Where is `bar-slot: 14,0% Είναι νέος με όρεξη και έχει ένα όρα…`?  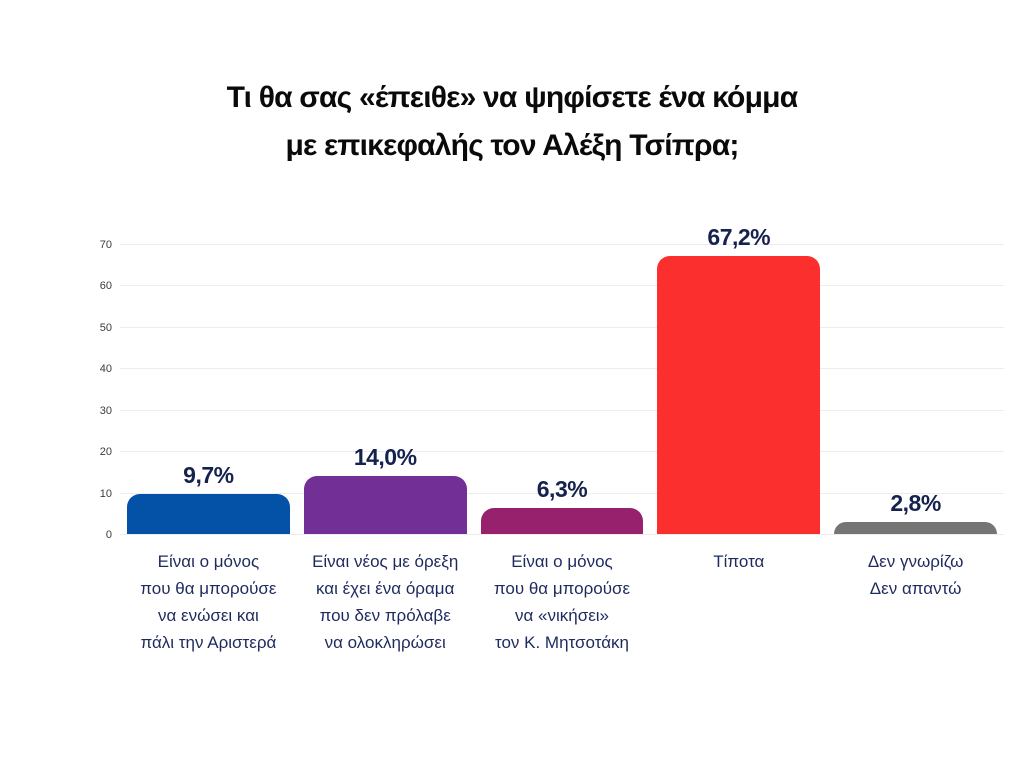 bar-slot: 14,0% Είναι νέος με όρεξη και έχει ένα όρα… is located at coordinates (385, 448).